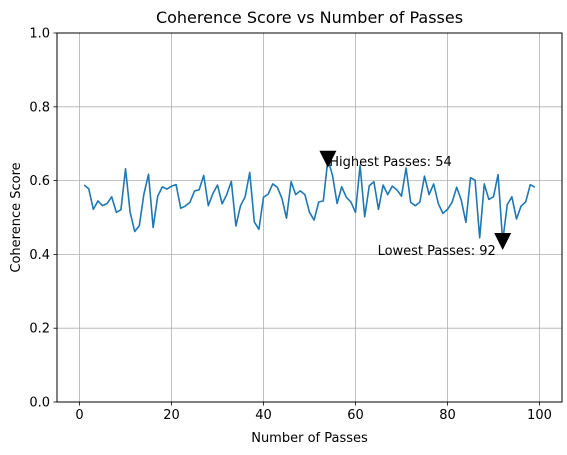 The image size is (567, 455). Describe the element at coordinates (39, 403) in the screenshot. I see `y-tick-label: 0.0` at that location.